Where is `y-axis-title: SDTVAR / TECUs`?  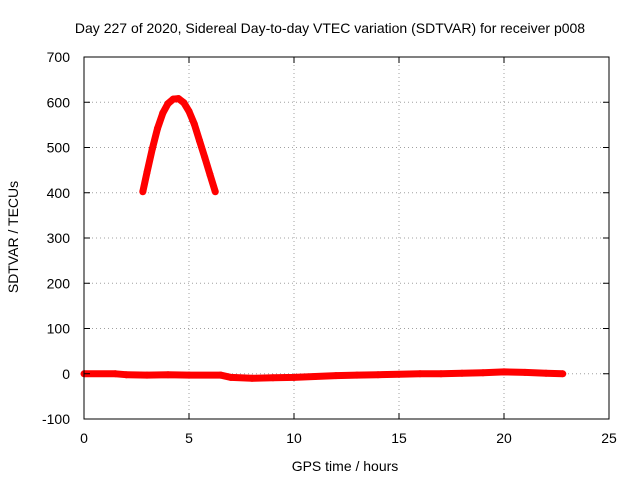
y-axis-title: SDTVAR / TECUs is located at coordinates (13, 237).